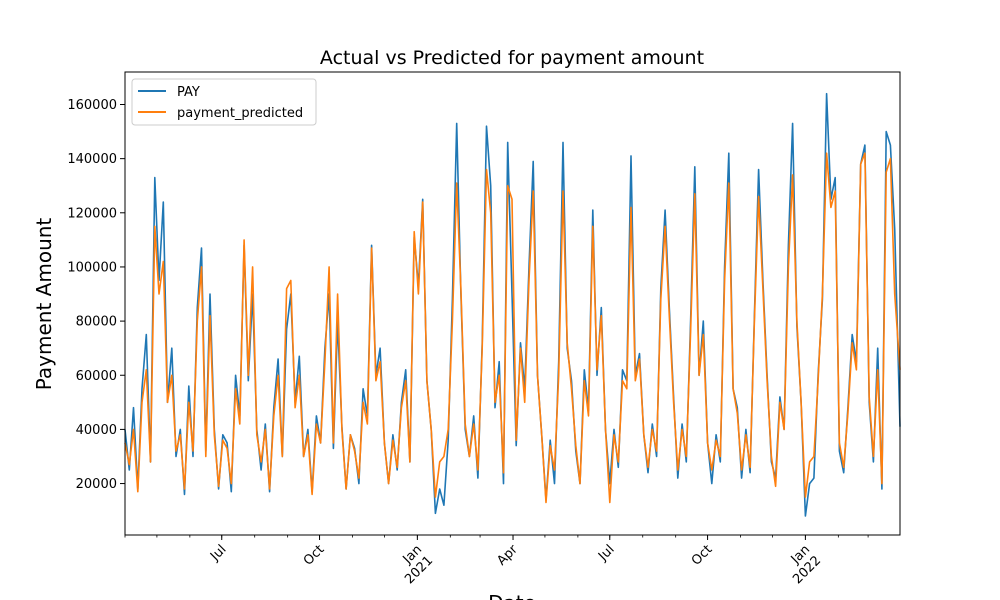 This screenshot has height=600, width=1000. I want to click on legend-box, so click(224, 102).